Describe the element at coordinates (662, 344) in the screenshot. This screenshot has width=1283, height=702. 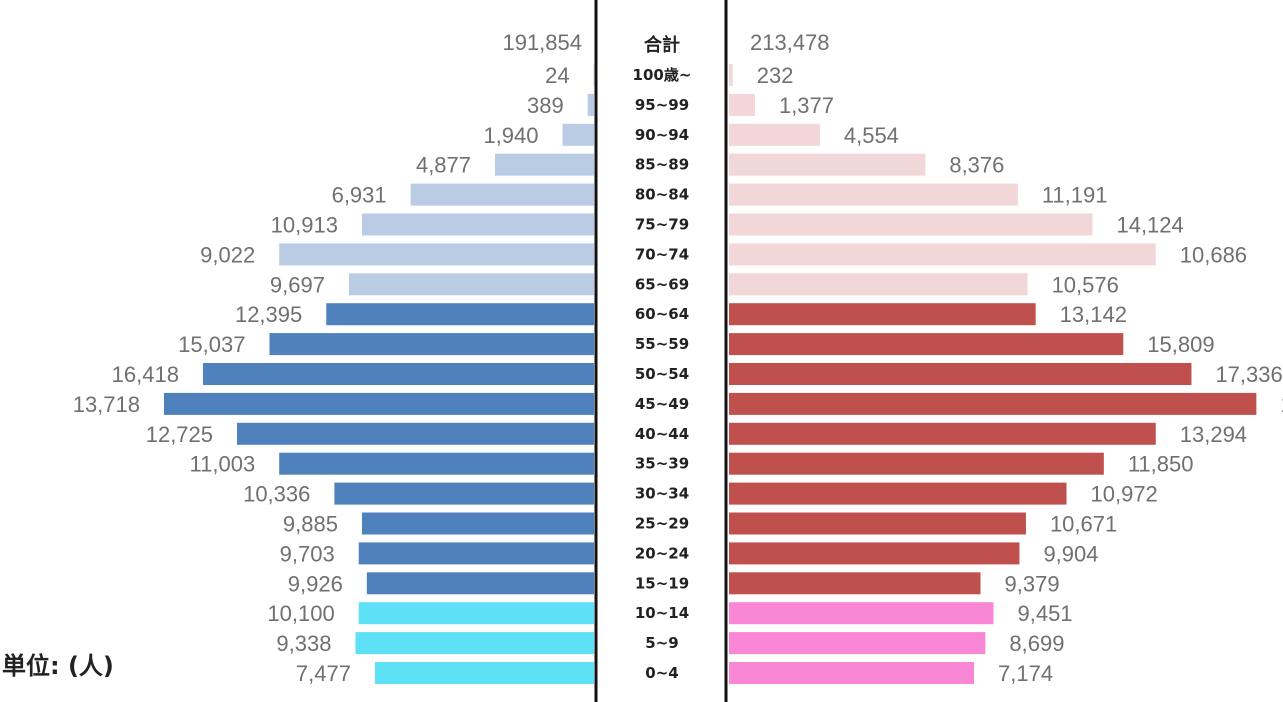
I see `age-group-label: 55~59` at that location.